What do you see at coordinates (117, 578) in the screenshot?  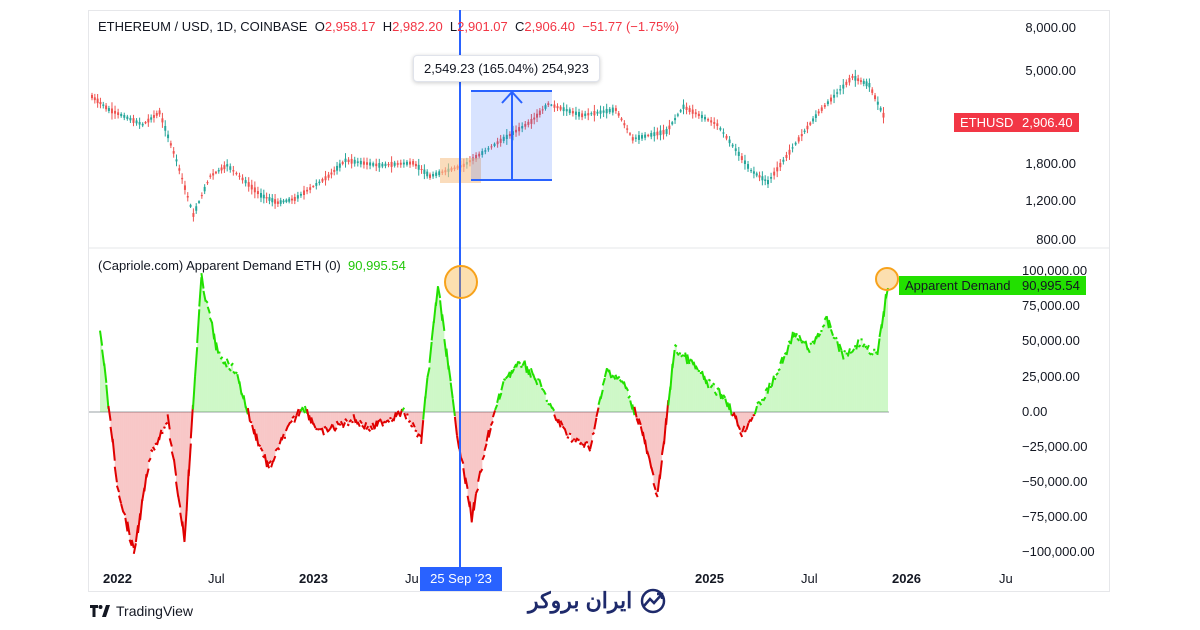 I see `time-axis-label: 2022` at bounding box center [117, 578].